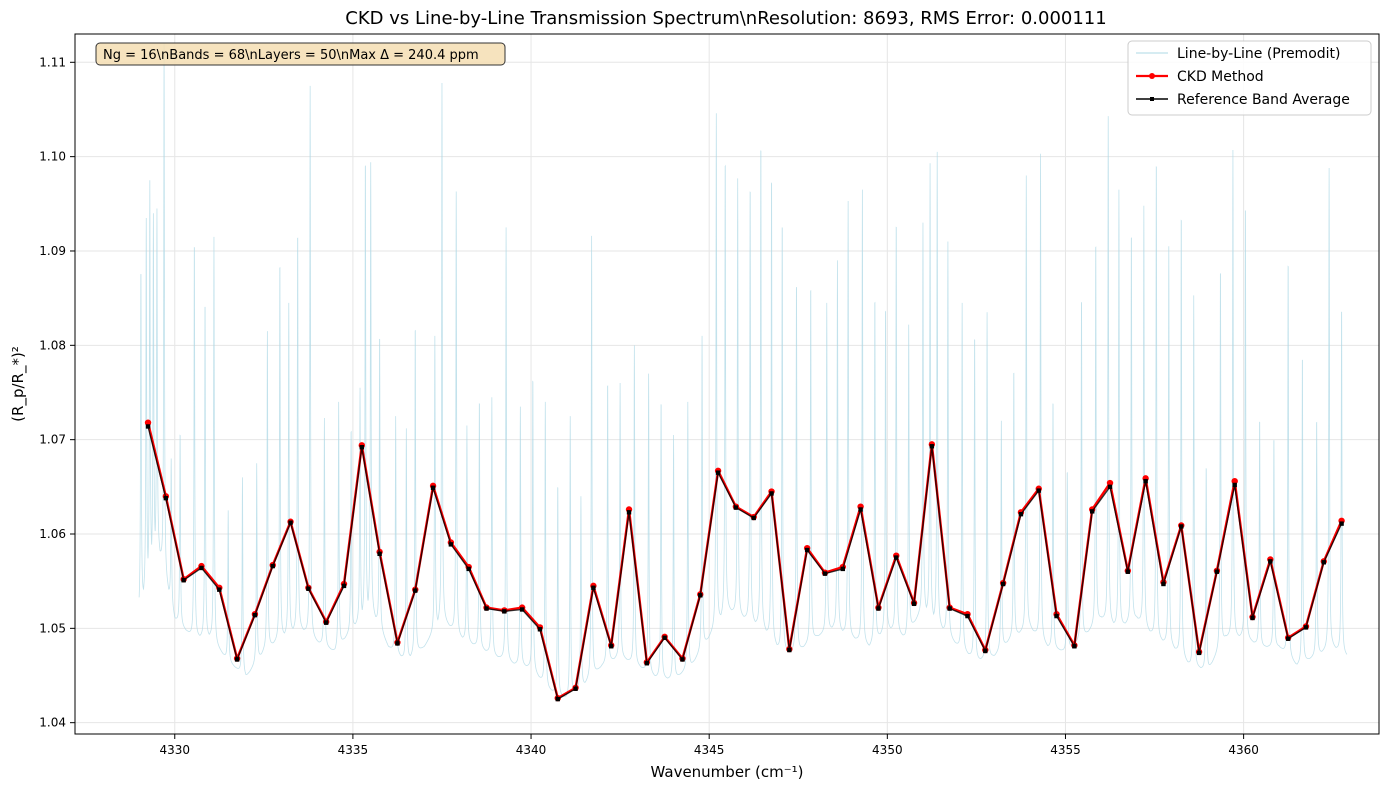 This screenshot has width=1389, height=790. I want to click on legend-label-reference-band-average: Reference Band Average, so click(1263, 100).